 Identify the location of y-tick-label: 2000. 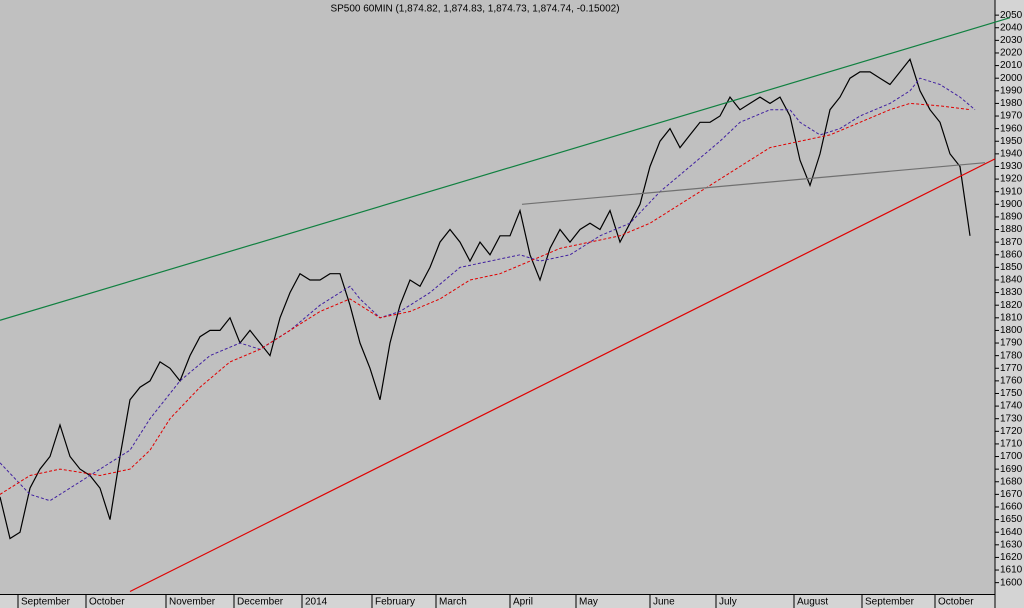
(1011, 78).